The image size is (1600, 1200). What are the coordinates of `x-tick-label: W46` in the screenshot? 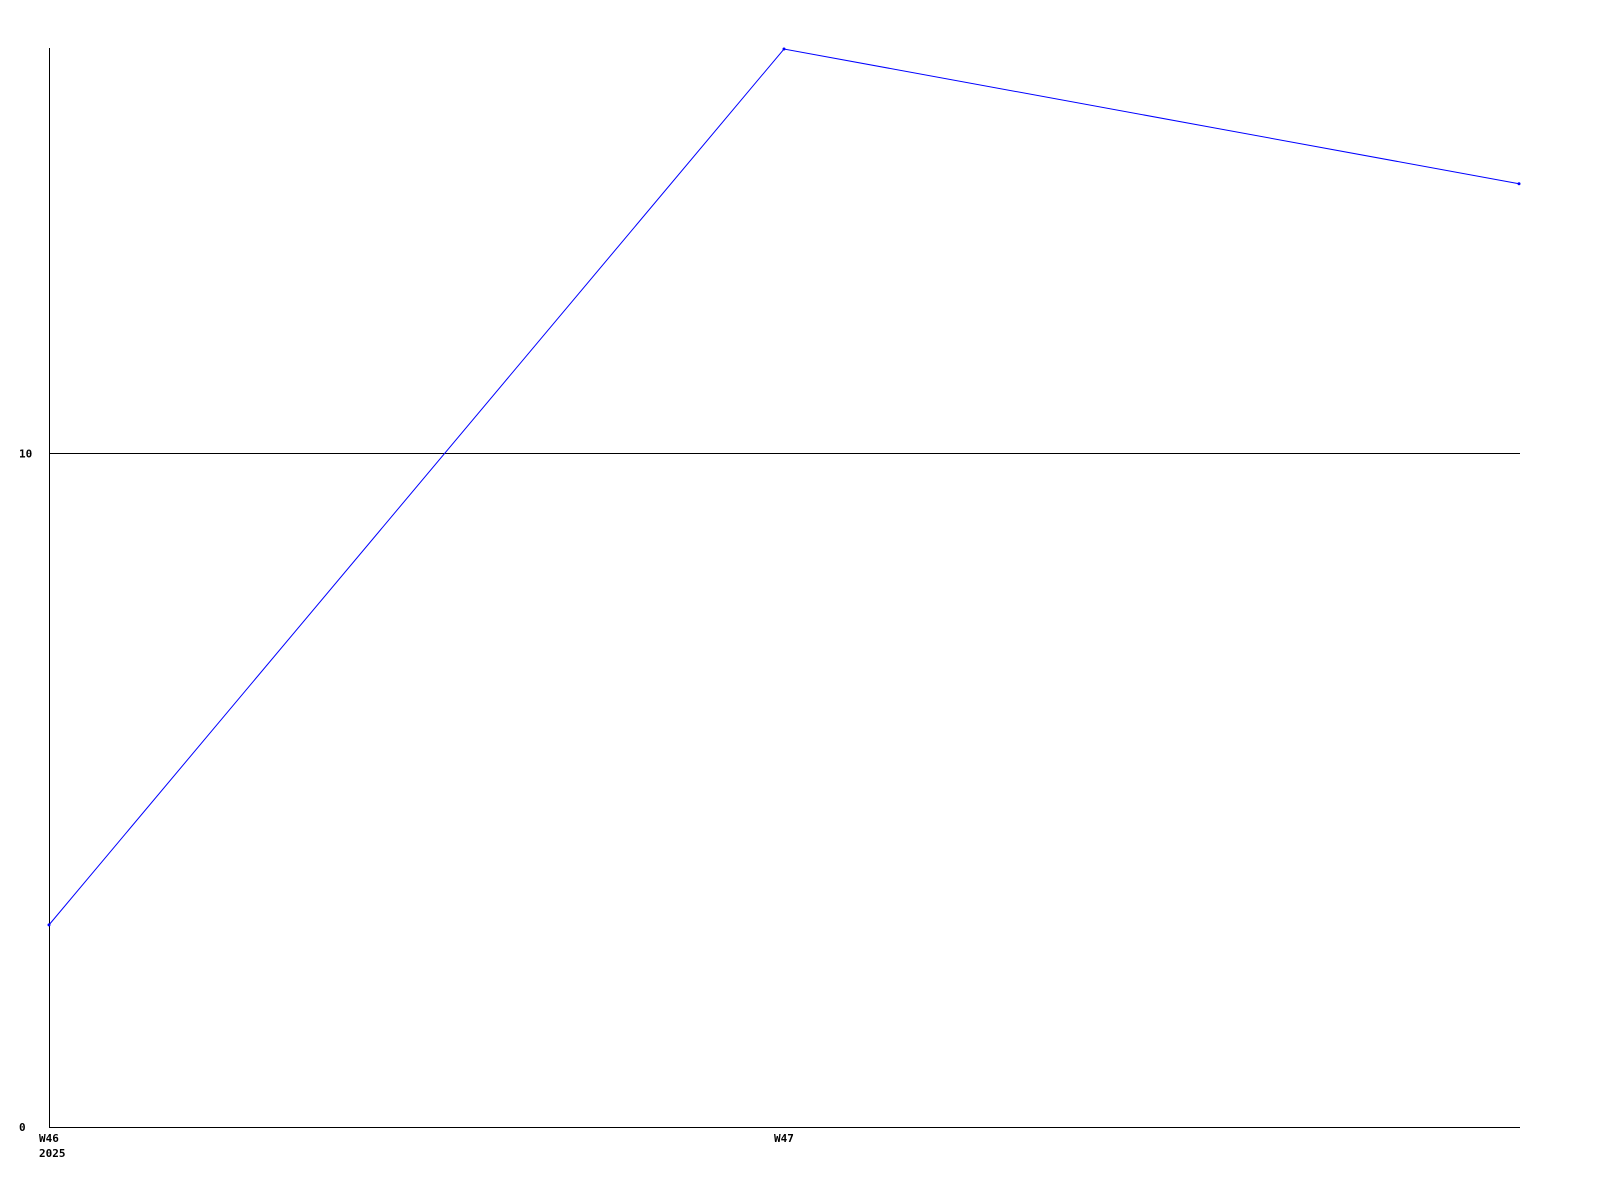 It's located at (49, 1138).